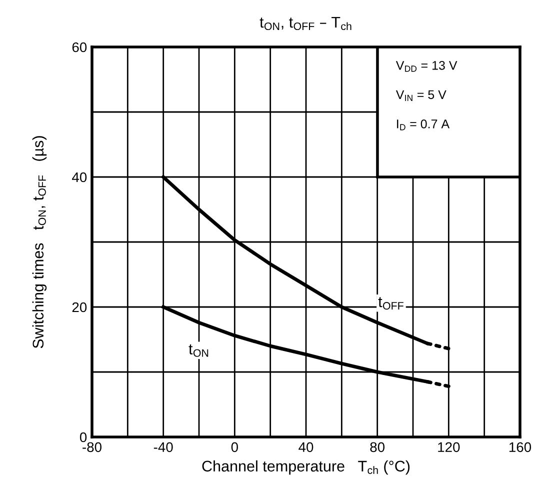 Image resolution: width=534 pixels, height=499 pixels. Describe the element at coordinates (520, 447) in the screenshot. I see `x-tick-label: 160` at that location.